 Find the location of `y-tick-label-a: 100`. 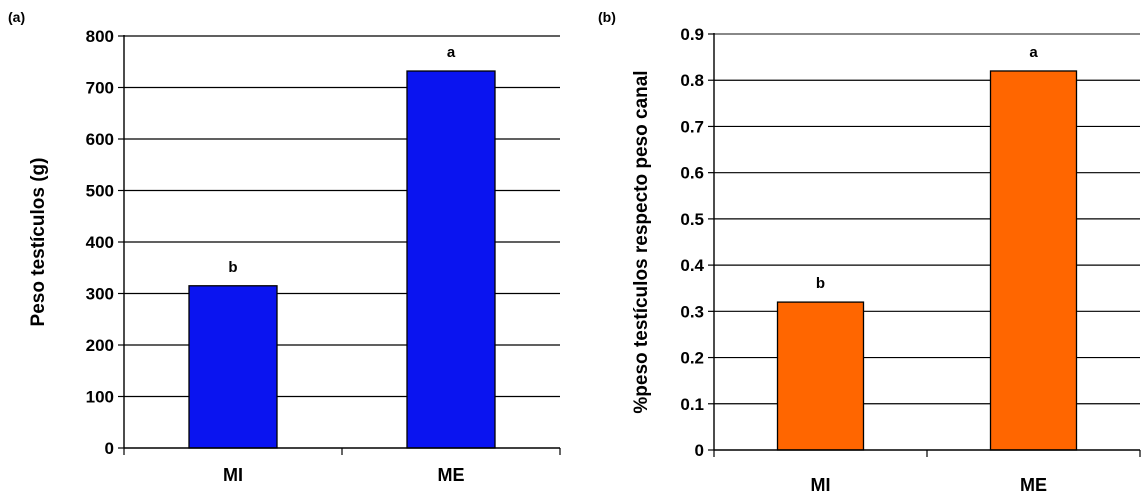

y-tick-label-a: 100 is located at coordinates (100, 397).